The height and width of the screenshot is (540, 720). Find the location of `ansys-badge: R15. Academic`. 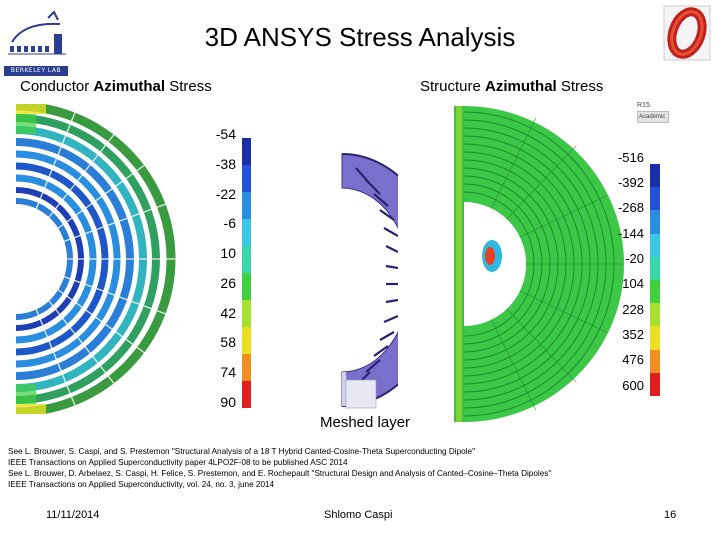

ansys-badge: R15. Academic is located at coordinates (653, 112).